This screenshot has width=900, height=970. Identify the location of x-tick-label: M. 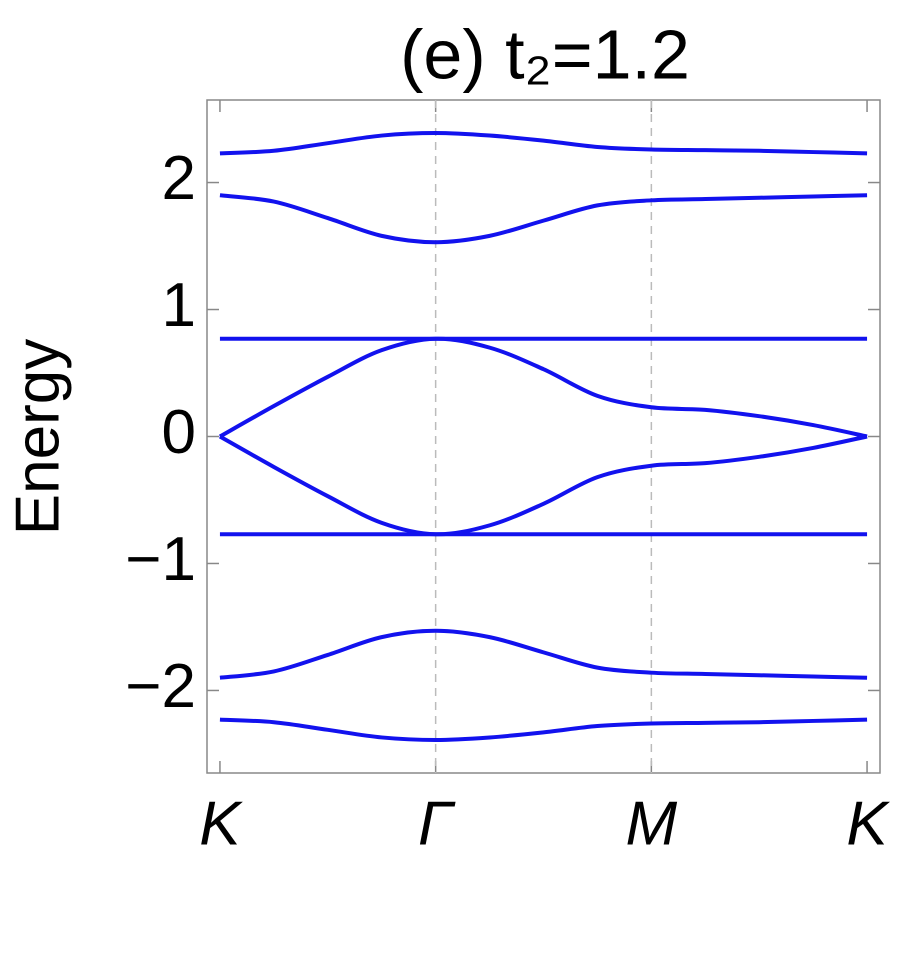
(652, 823).